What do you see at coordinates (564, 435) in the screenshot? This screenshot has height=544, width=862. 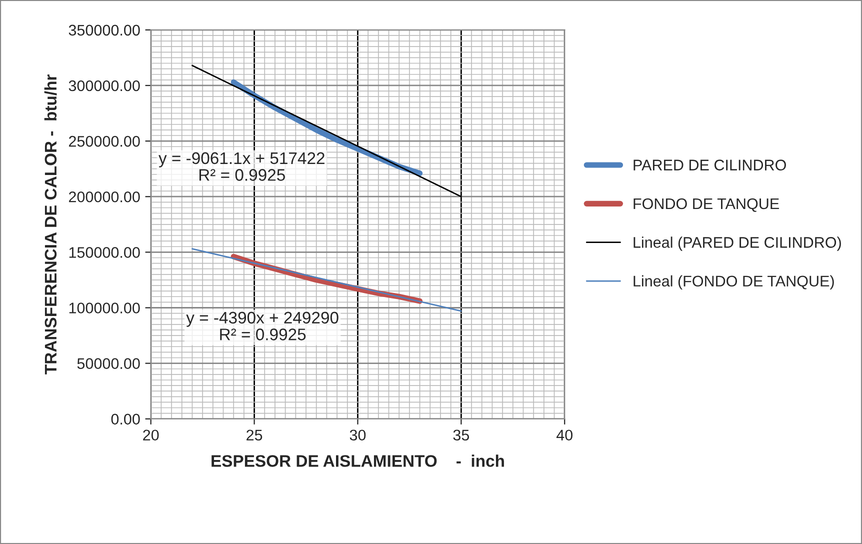 I see `x-tick-label: 40` at bounding box center [564, 435].